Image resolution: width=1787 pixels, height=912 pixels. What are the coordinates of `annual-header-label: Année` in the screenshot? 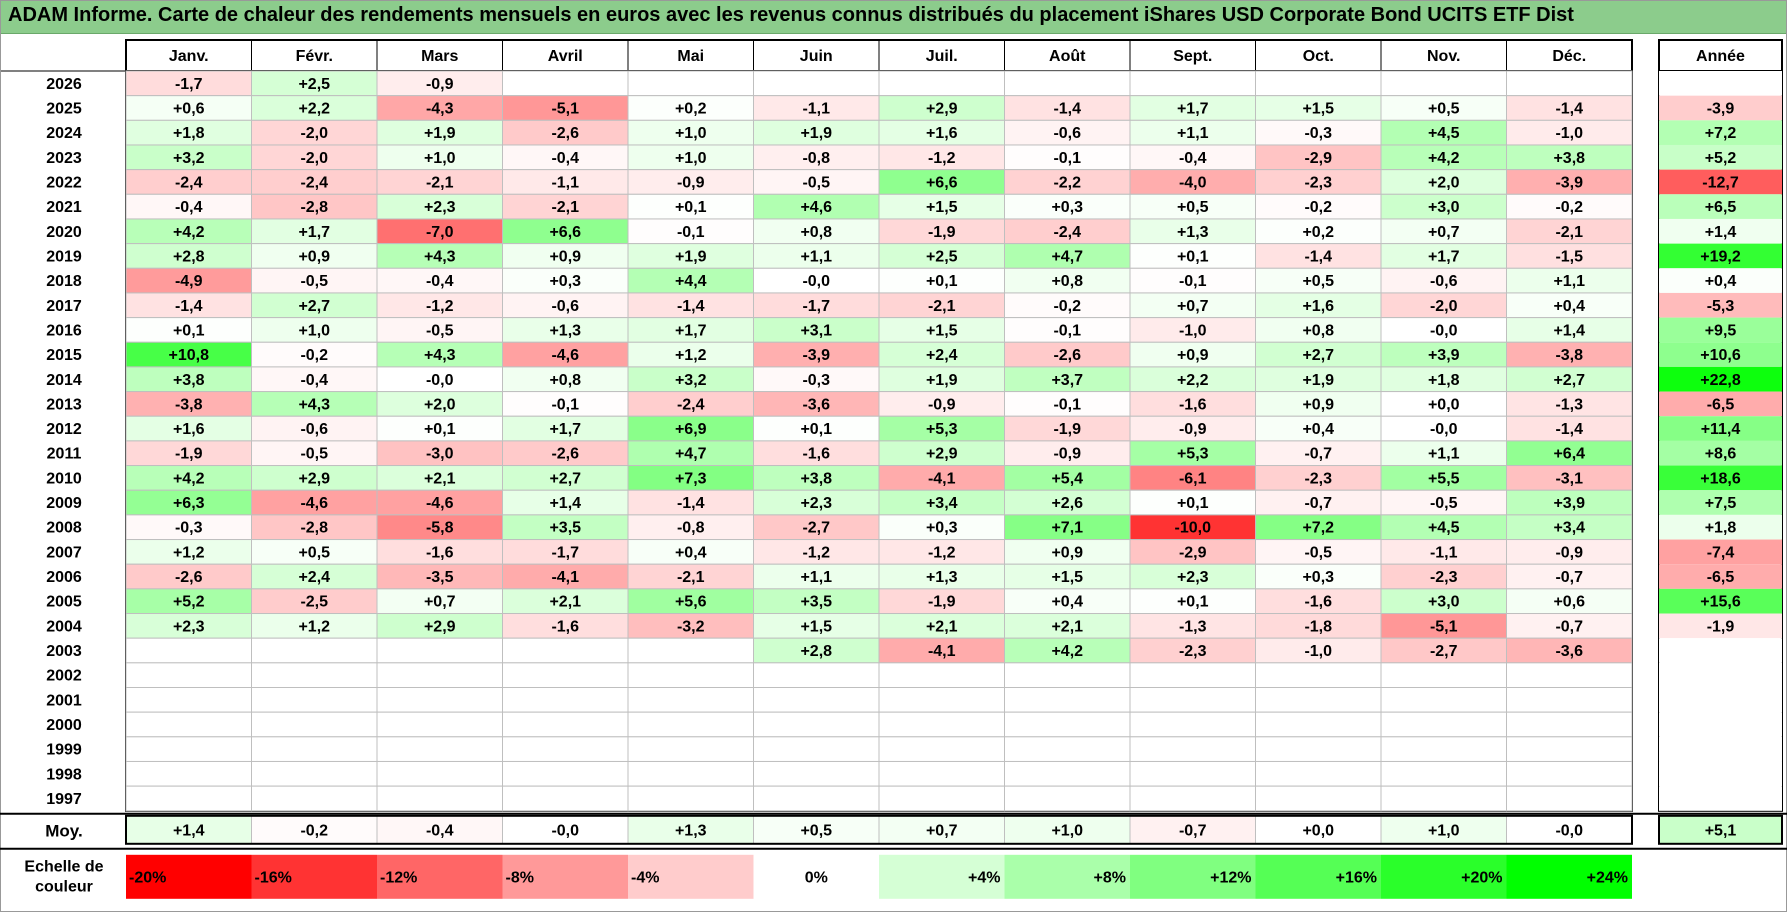 It's located at (1720, 56).